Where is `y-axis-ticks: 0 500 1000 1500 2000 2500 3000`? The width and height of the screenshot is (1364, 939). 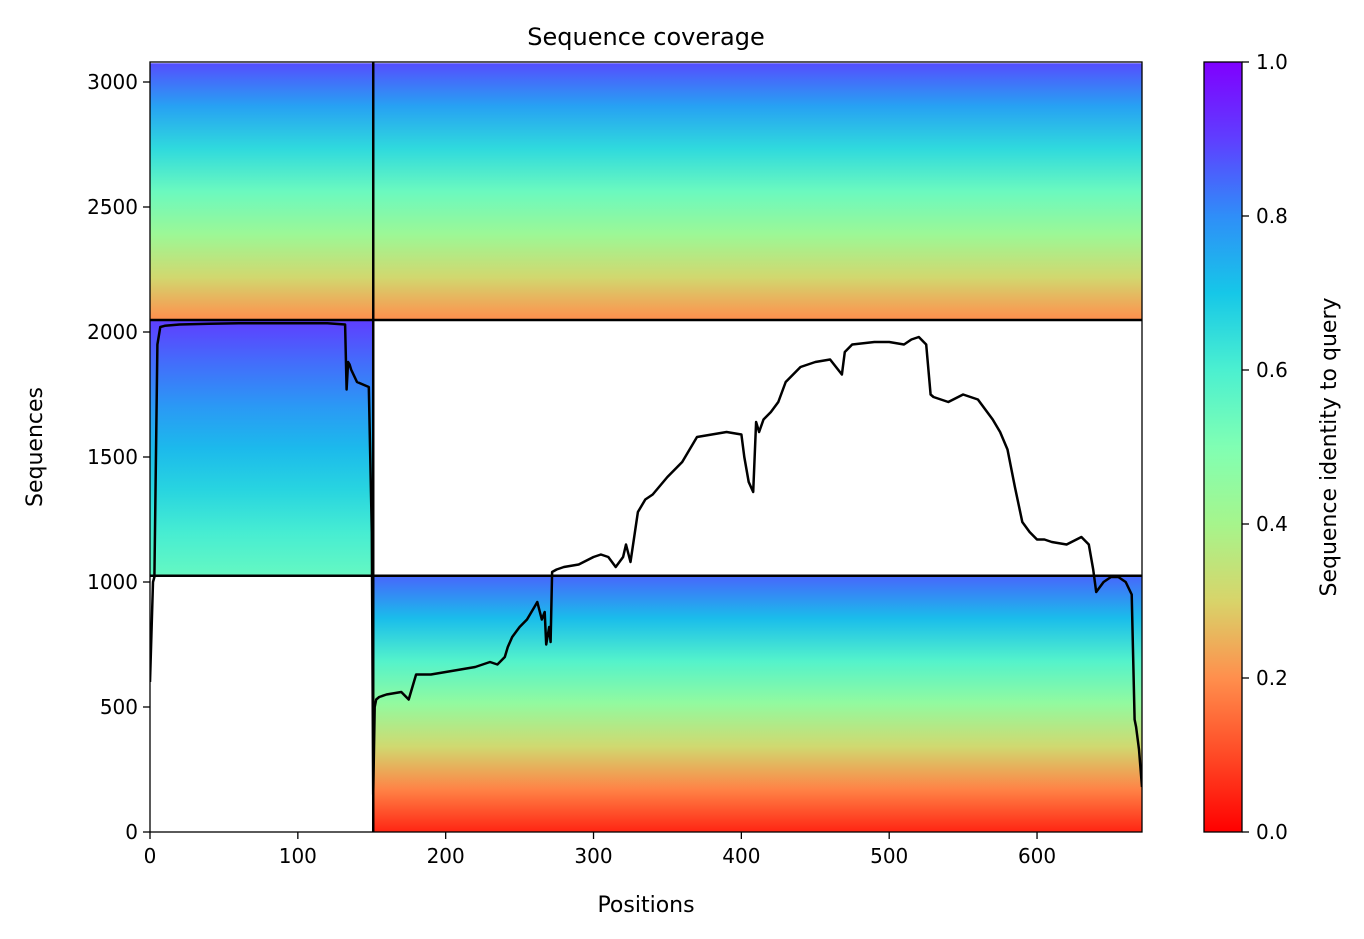
y-axis-ticks: 0 500 1000 1500 2000 2500 3000 is located at coordinates (118, 457).